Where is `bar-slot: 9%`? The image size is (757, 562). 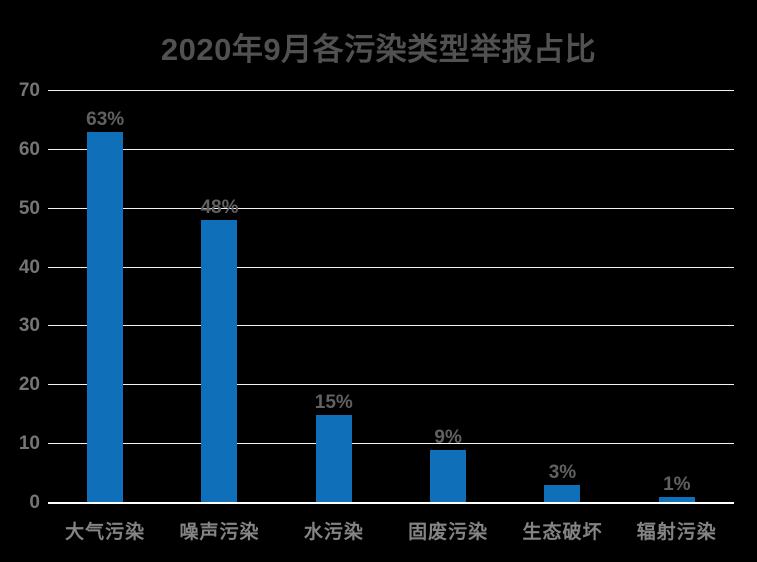 bar-slot: 9% is located at coordinates (448, 465).